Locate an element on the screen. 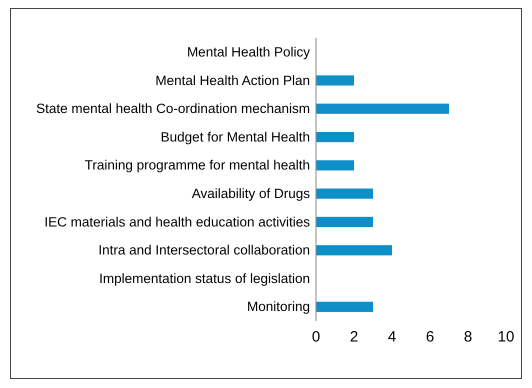  x-tick-label: 10 is located at coordinates (506, 337).